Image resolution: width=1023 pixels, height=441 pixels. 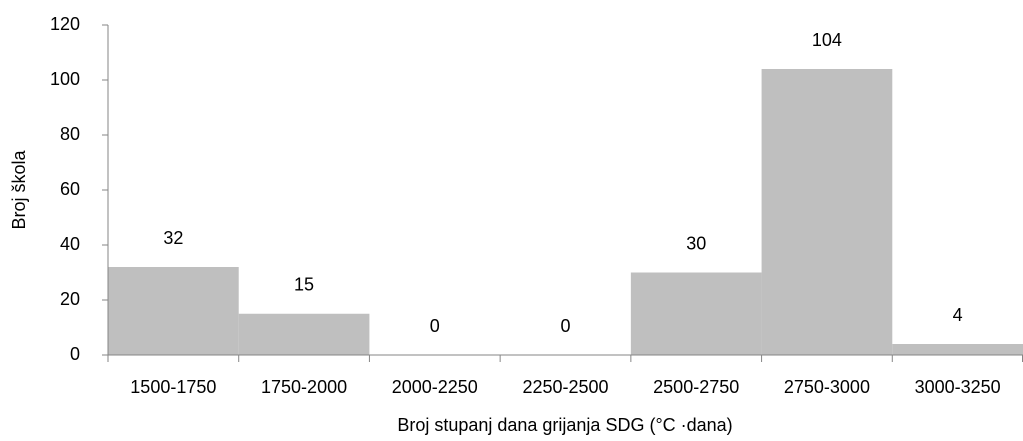 I want to click on y-tick-label: 100, so click(x=65, y=79).